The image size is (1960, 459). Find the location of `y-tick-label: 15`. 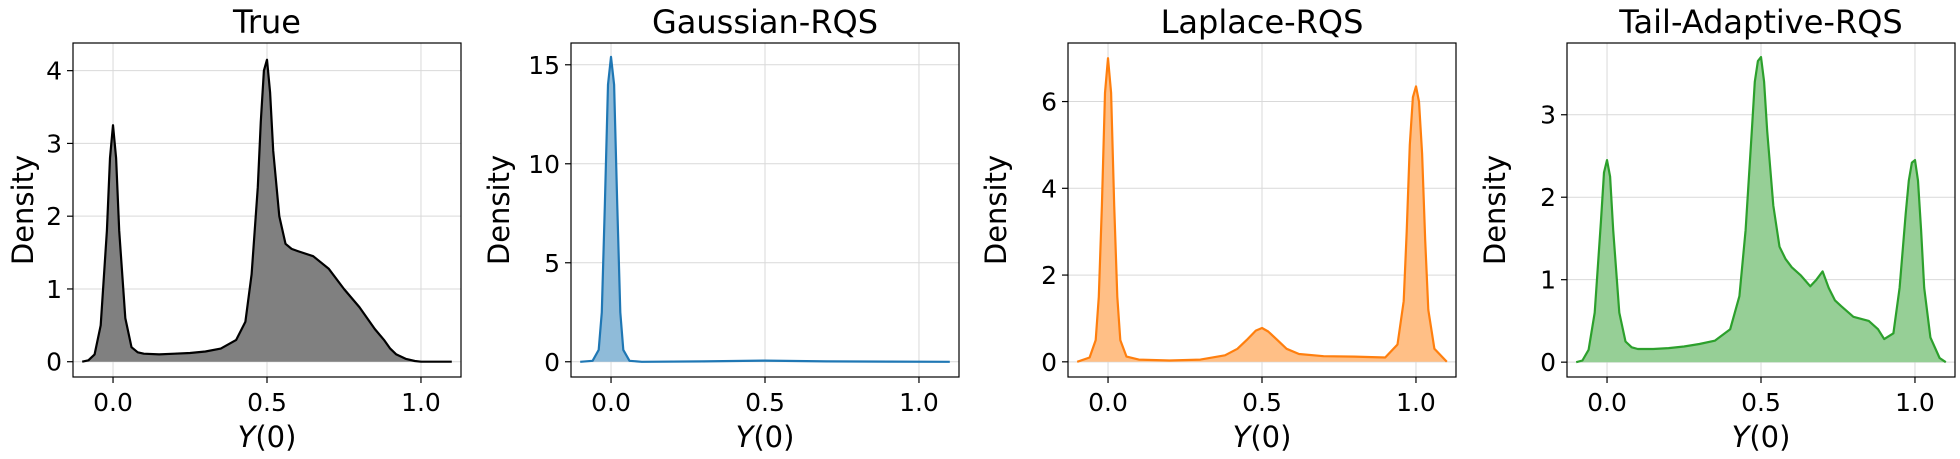

y-tick-label: 15 is located at coordinates (544, 65).